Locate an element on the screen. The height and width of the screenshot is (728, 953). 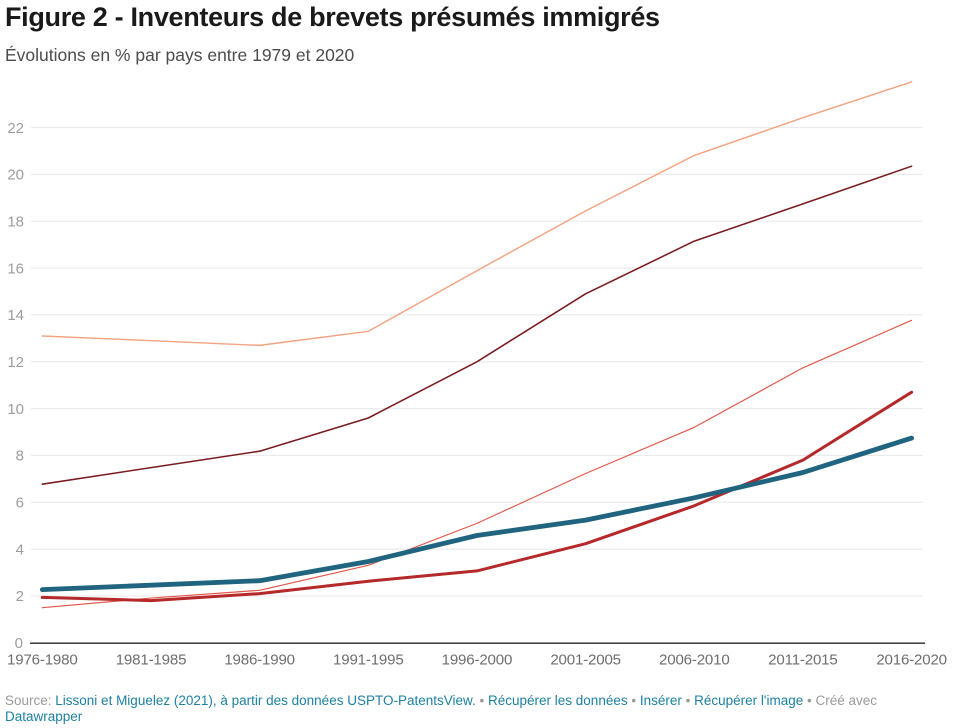
svg-text: 2011-2015 is located at coordinates (802, 659).